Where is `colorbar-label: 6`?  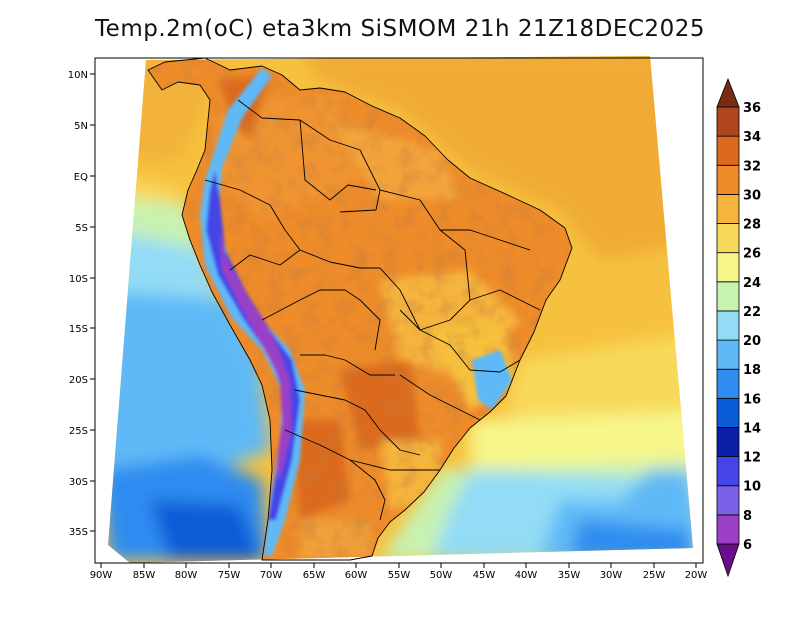
colorbar-label: 6 is located at coordinates (747, 545).